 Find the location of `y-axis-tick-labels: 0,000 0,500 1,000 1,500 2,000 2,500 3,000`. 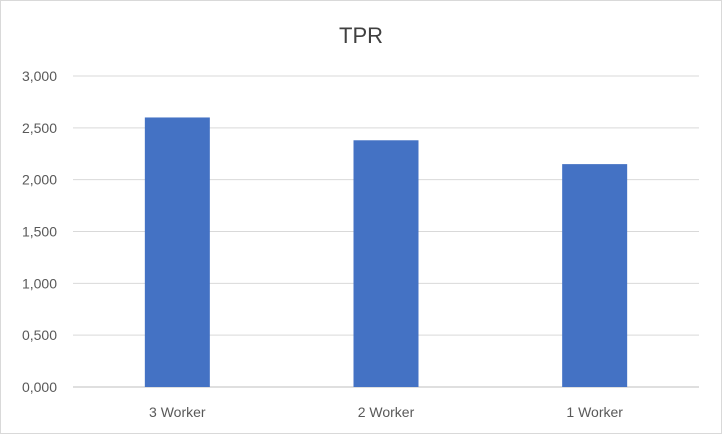

y-axis-tick-labels: 0,000 0,500 1,000 1,500 2,000 2,500 3,000 is located at coordinates (39, 231).